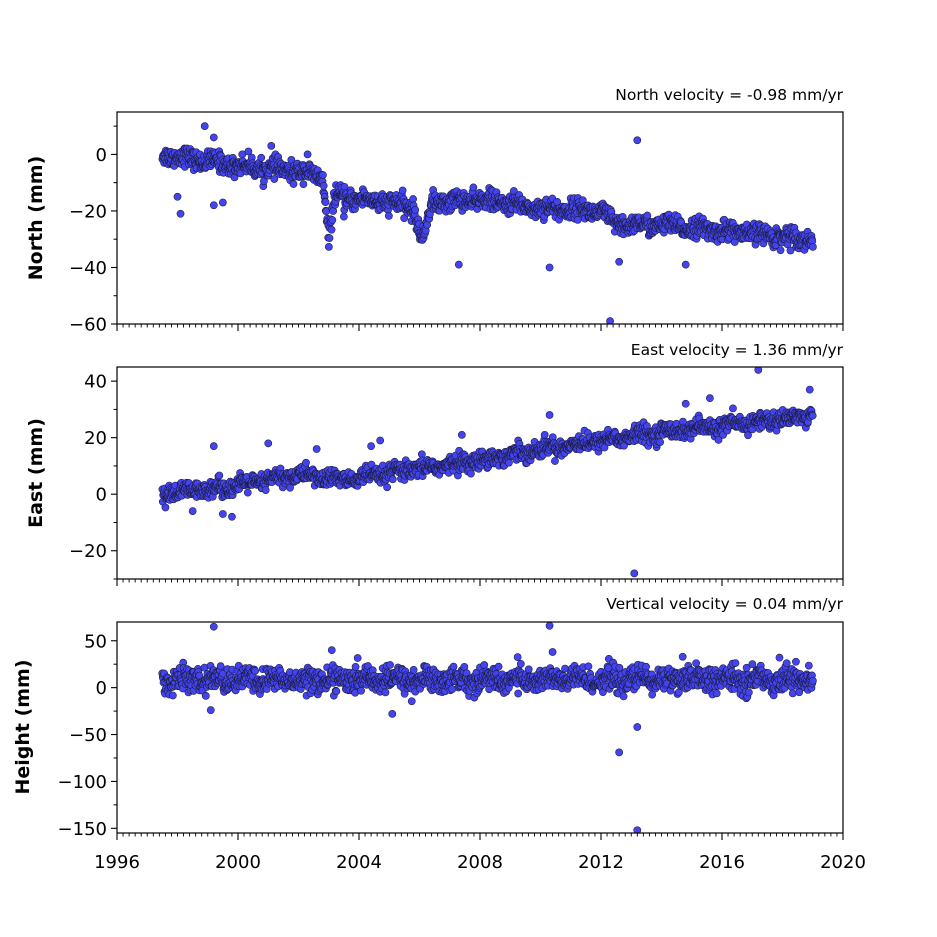 The image size is (937, 937). What do you see at coordinates (238, 862) in the screenshot?
I see `x-tick-label: 2000` at bounding box center [238, 862].